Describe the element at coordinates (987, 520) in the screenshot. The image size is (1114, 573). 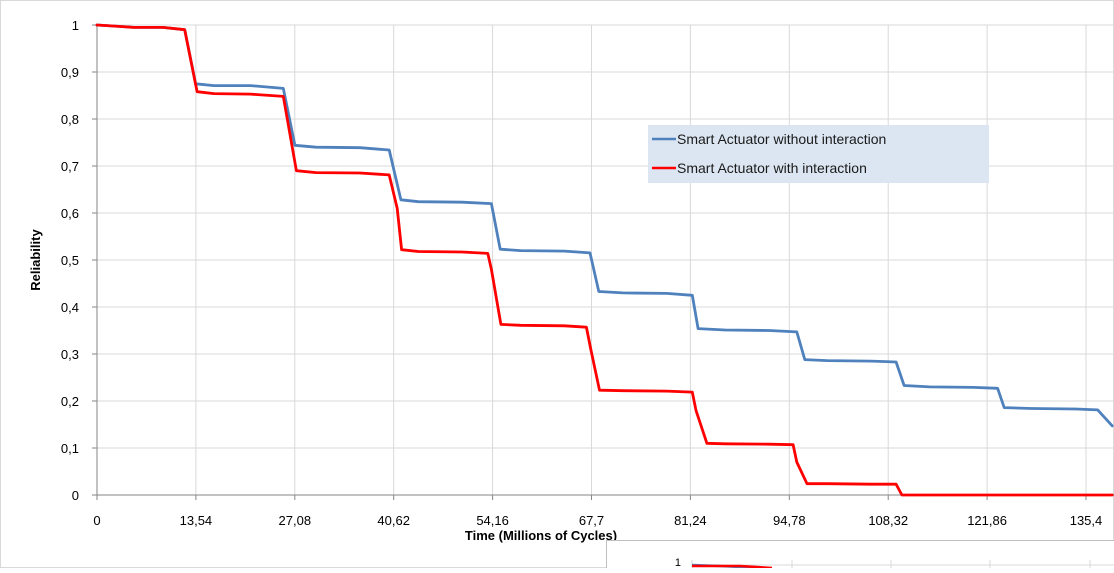
I see `x-tick-label: 121,86` at that location.